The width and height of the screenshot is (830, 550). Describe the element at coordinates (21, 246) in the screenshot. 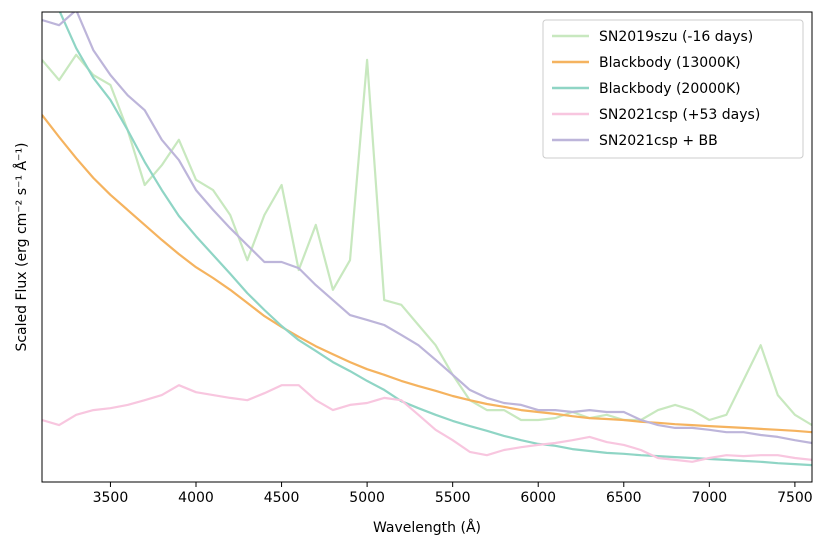

I see `y-axis-label: Scaled Flux (erg cm⁻² s⁻¹ Å⁻¹)` at that location.